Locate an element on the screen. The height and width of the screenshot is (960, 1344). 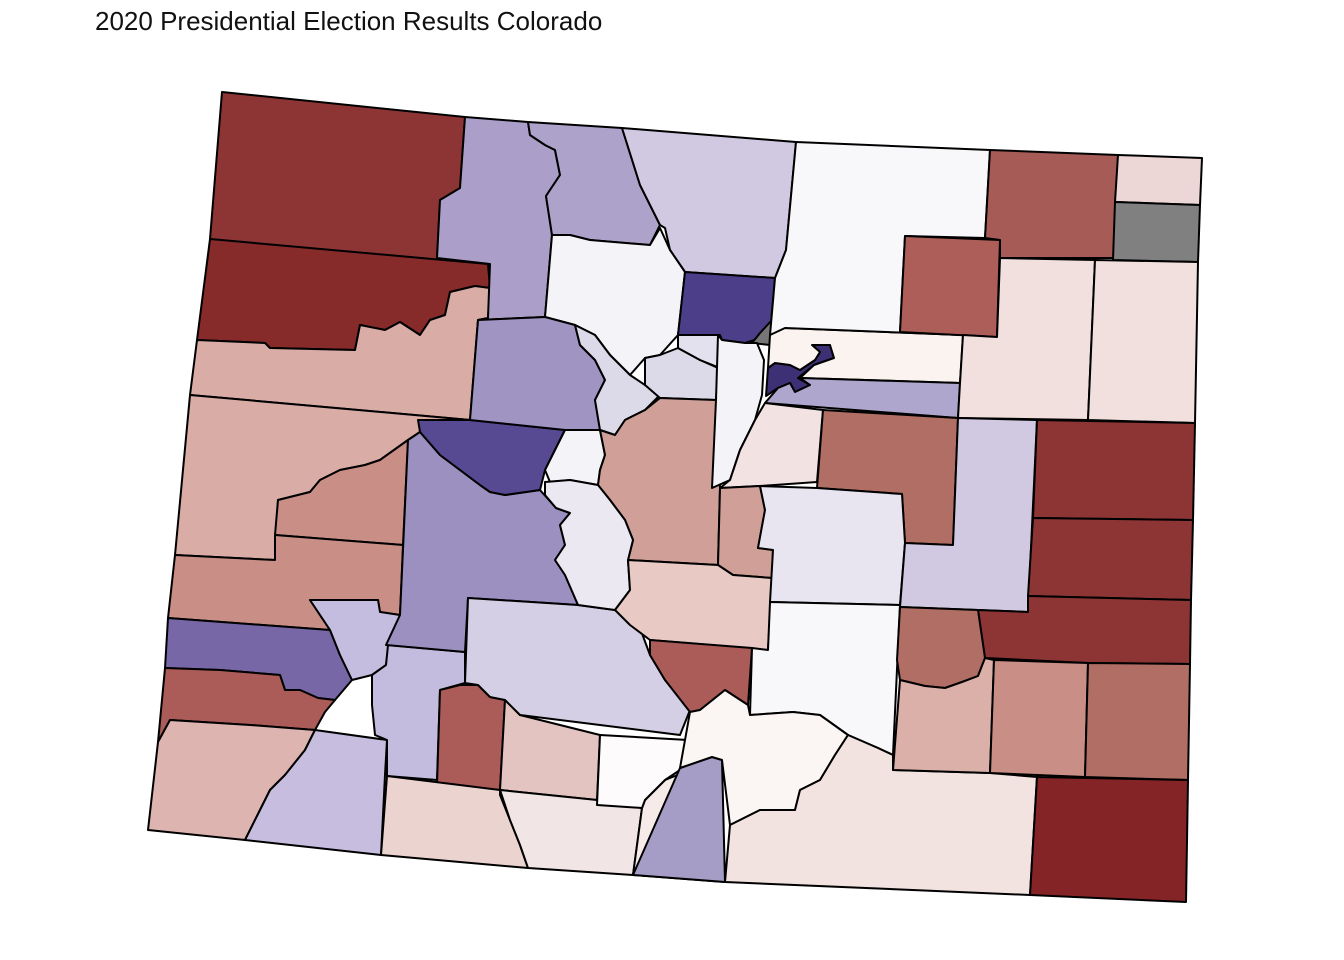
county-logan is located at coordinates (1051, 204).